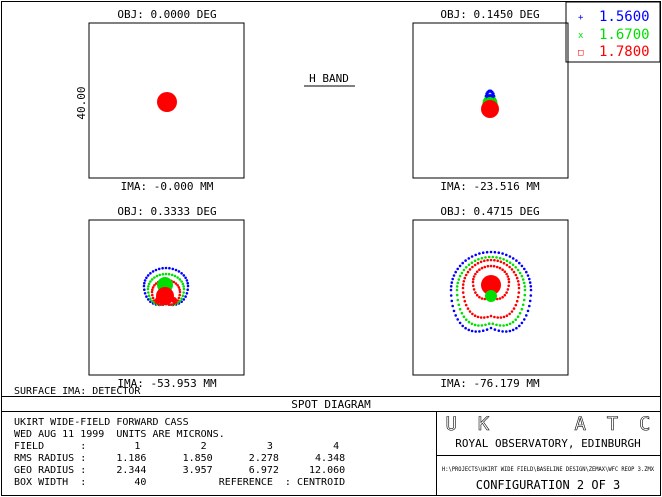  What do you see at coordinates (166, 286) in the screenshot?
I see `field-3-spots` at bounding box center [166, 286].